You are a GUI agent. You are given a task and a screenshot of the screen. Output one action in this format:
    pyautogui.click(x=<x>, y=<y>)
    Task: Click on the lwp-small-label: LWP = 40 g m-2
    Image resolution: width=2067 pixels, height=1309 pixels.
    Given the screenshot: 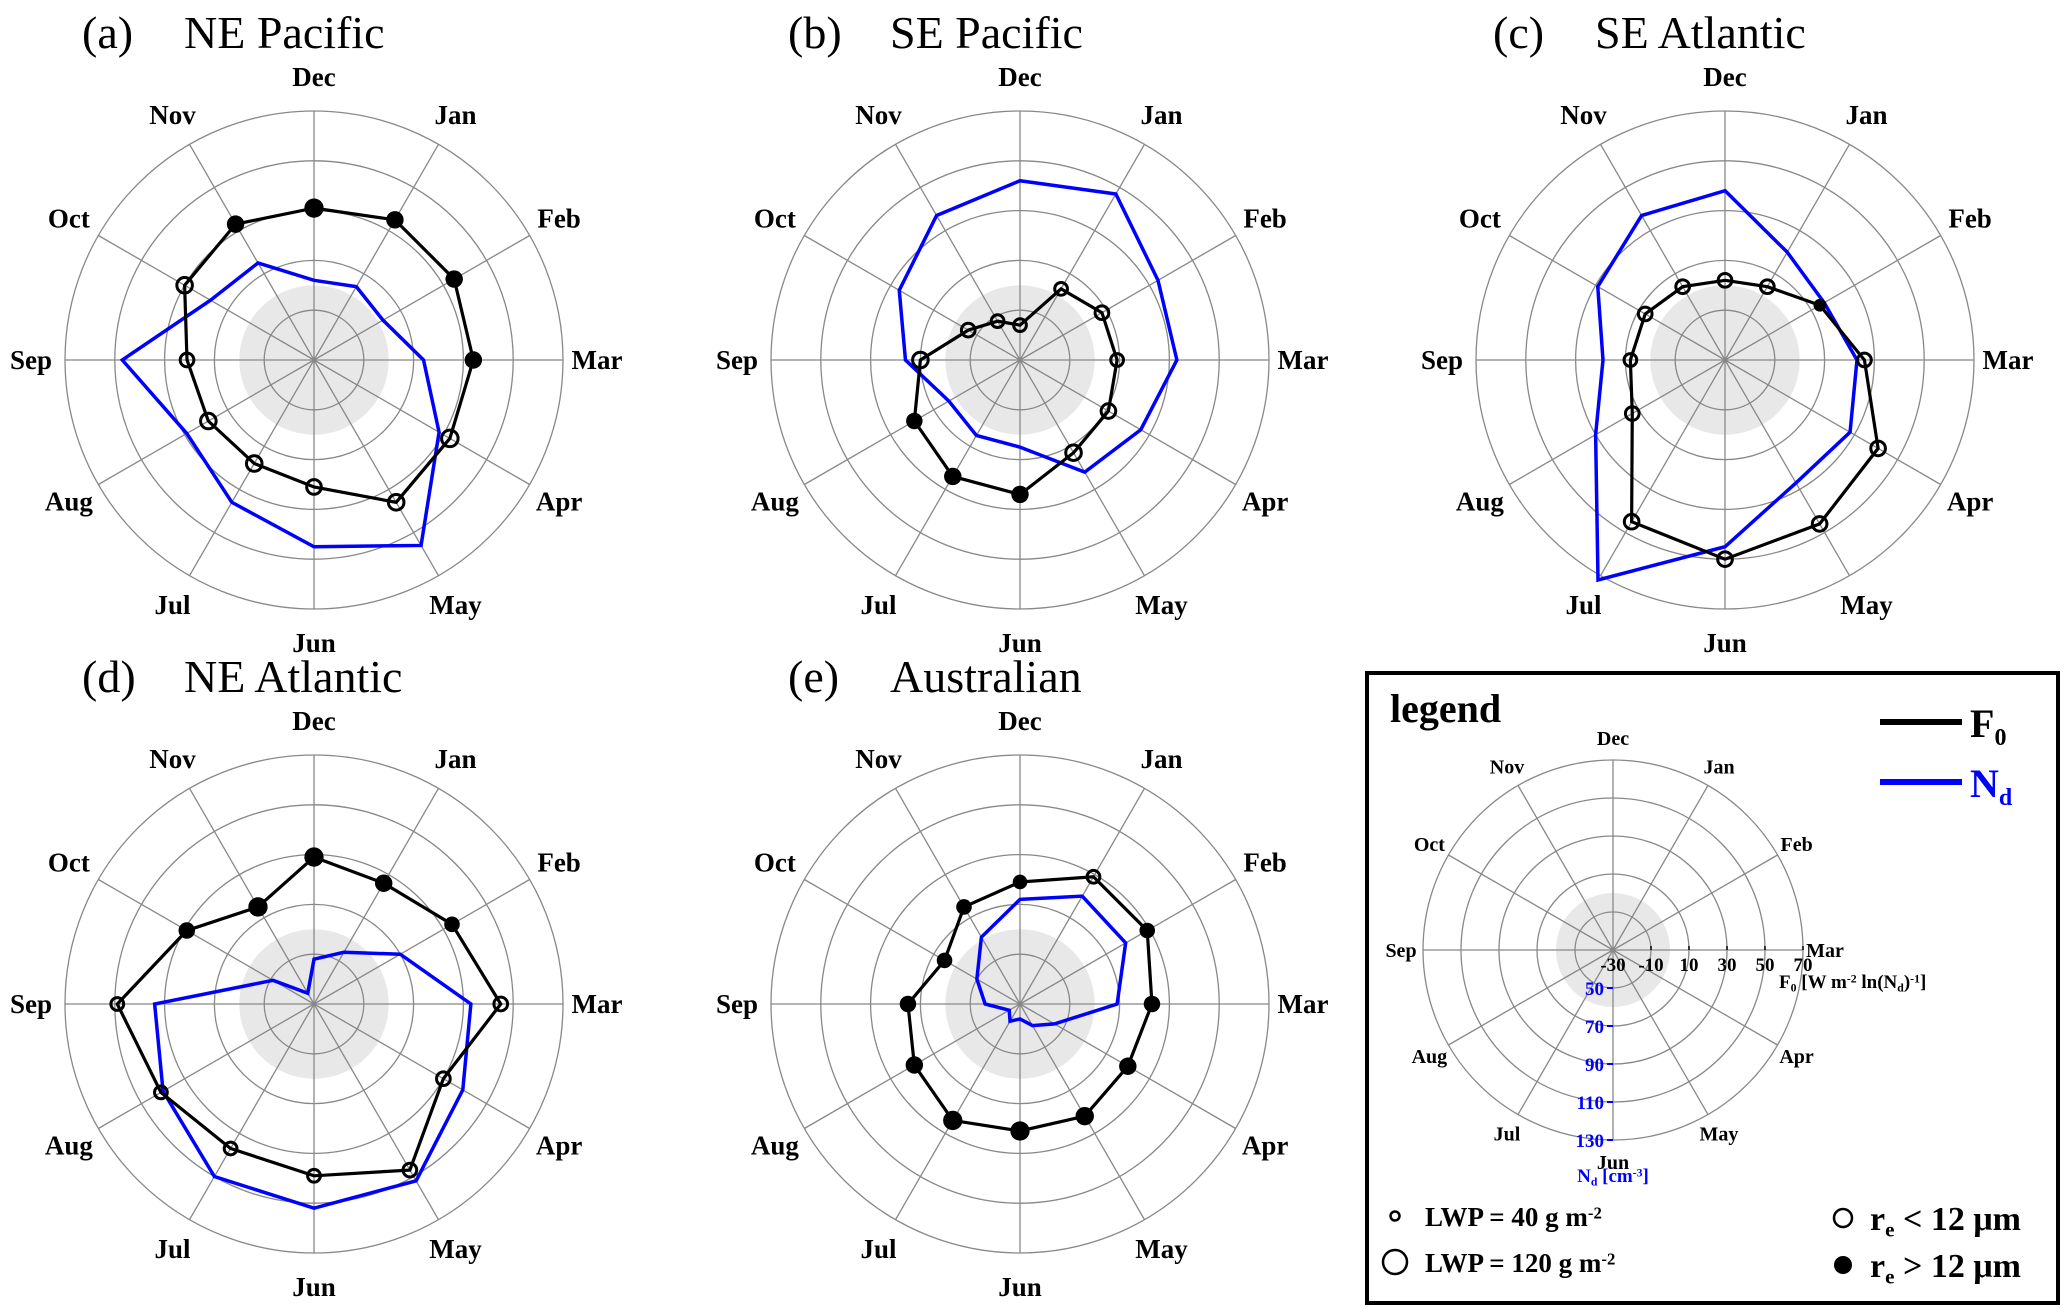 What is the action you would take?
    pyautogui.click(x=1513, y=1217)
    